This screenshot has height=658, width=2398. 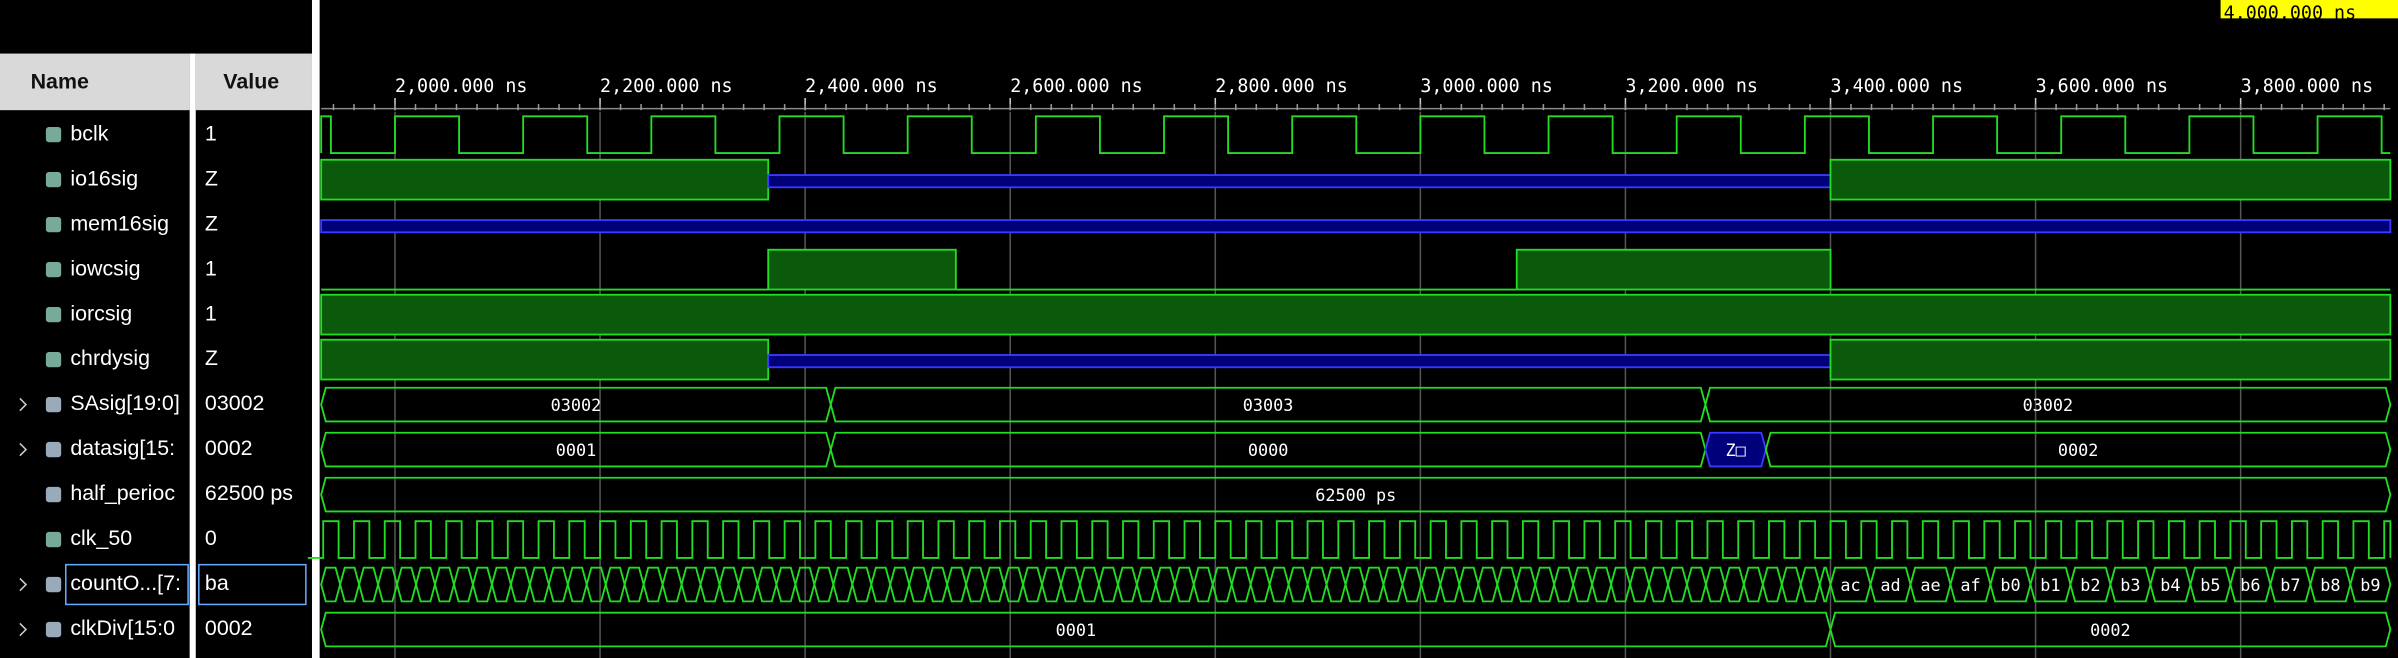 What do you see at coordinates (2170, 585) in the screenshot?
I see `bus-label: b4` at bounding box center [2170, 585].